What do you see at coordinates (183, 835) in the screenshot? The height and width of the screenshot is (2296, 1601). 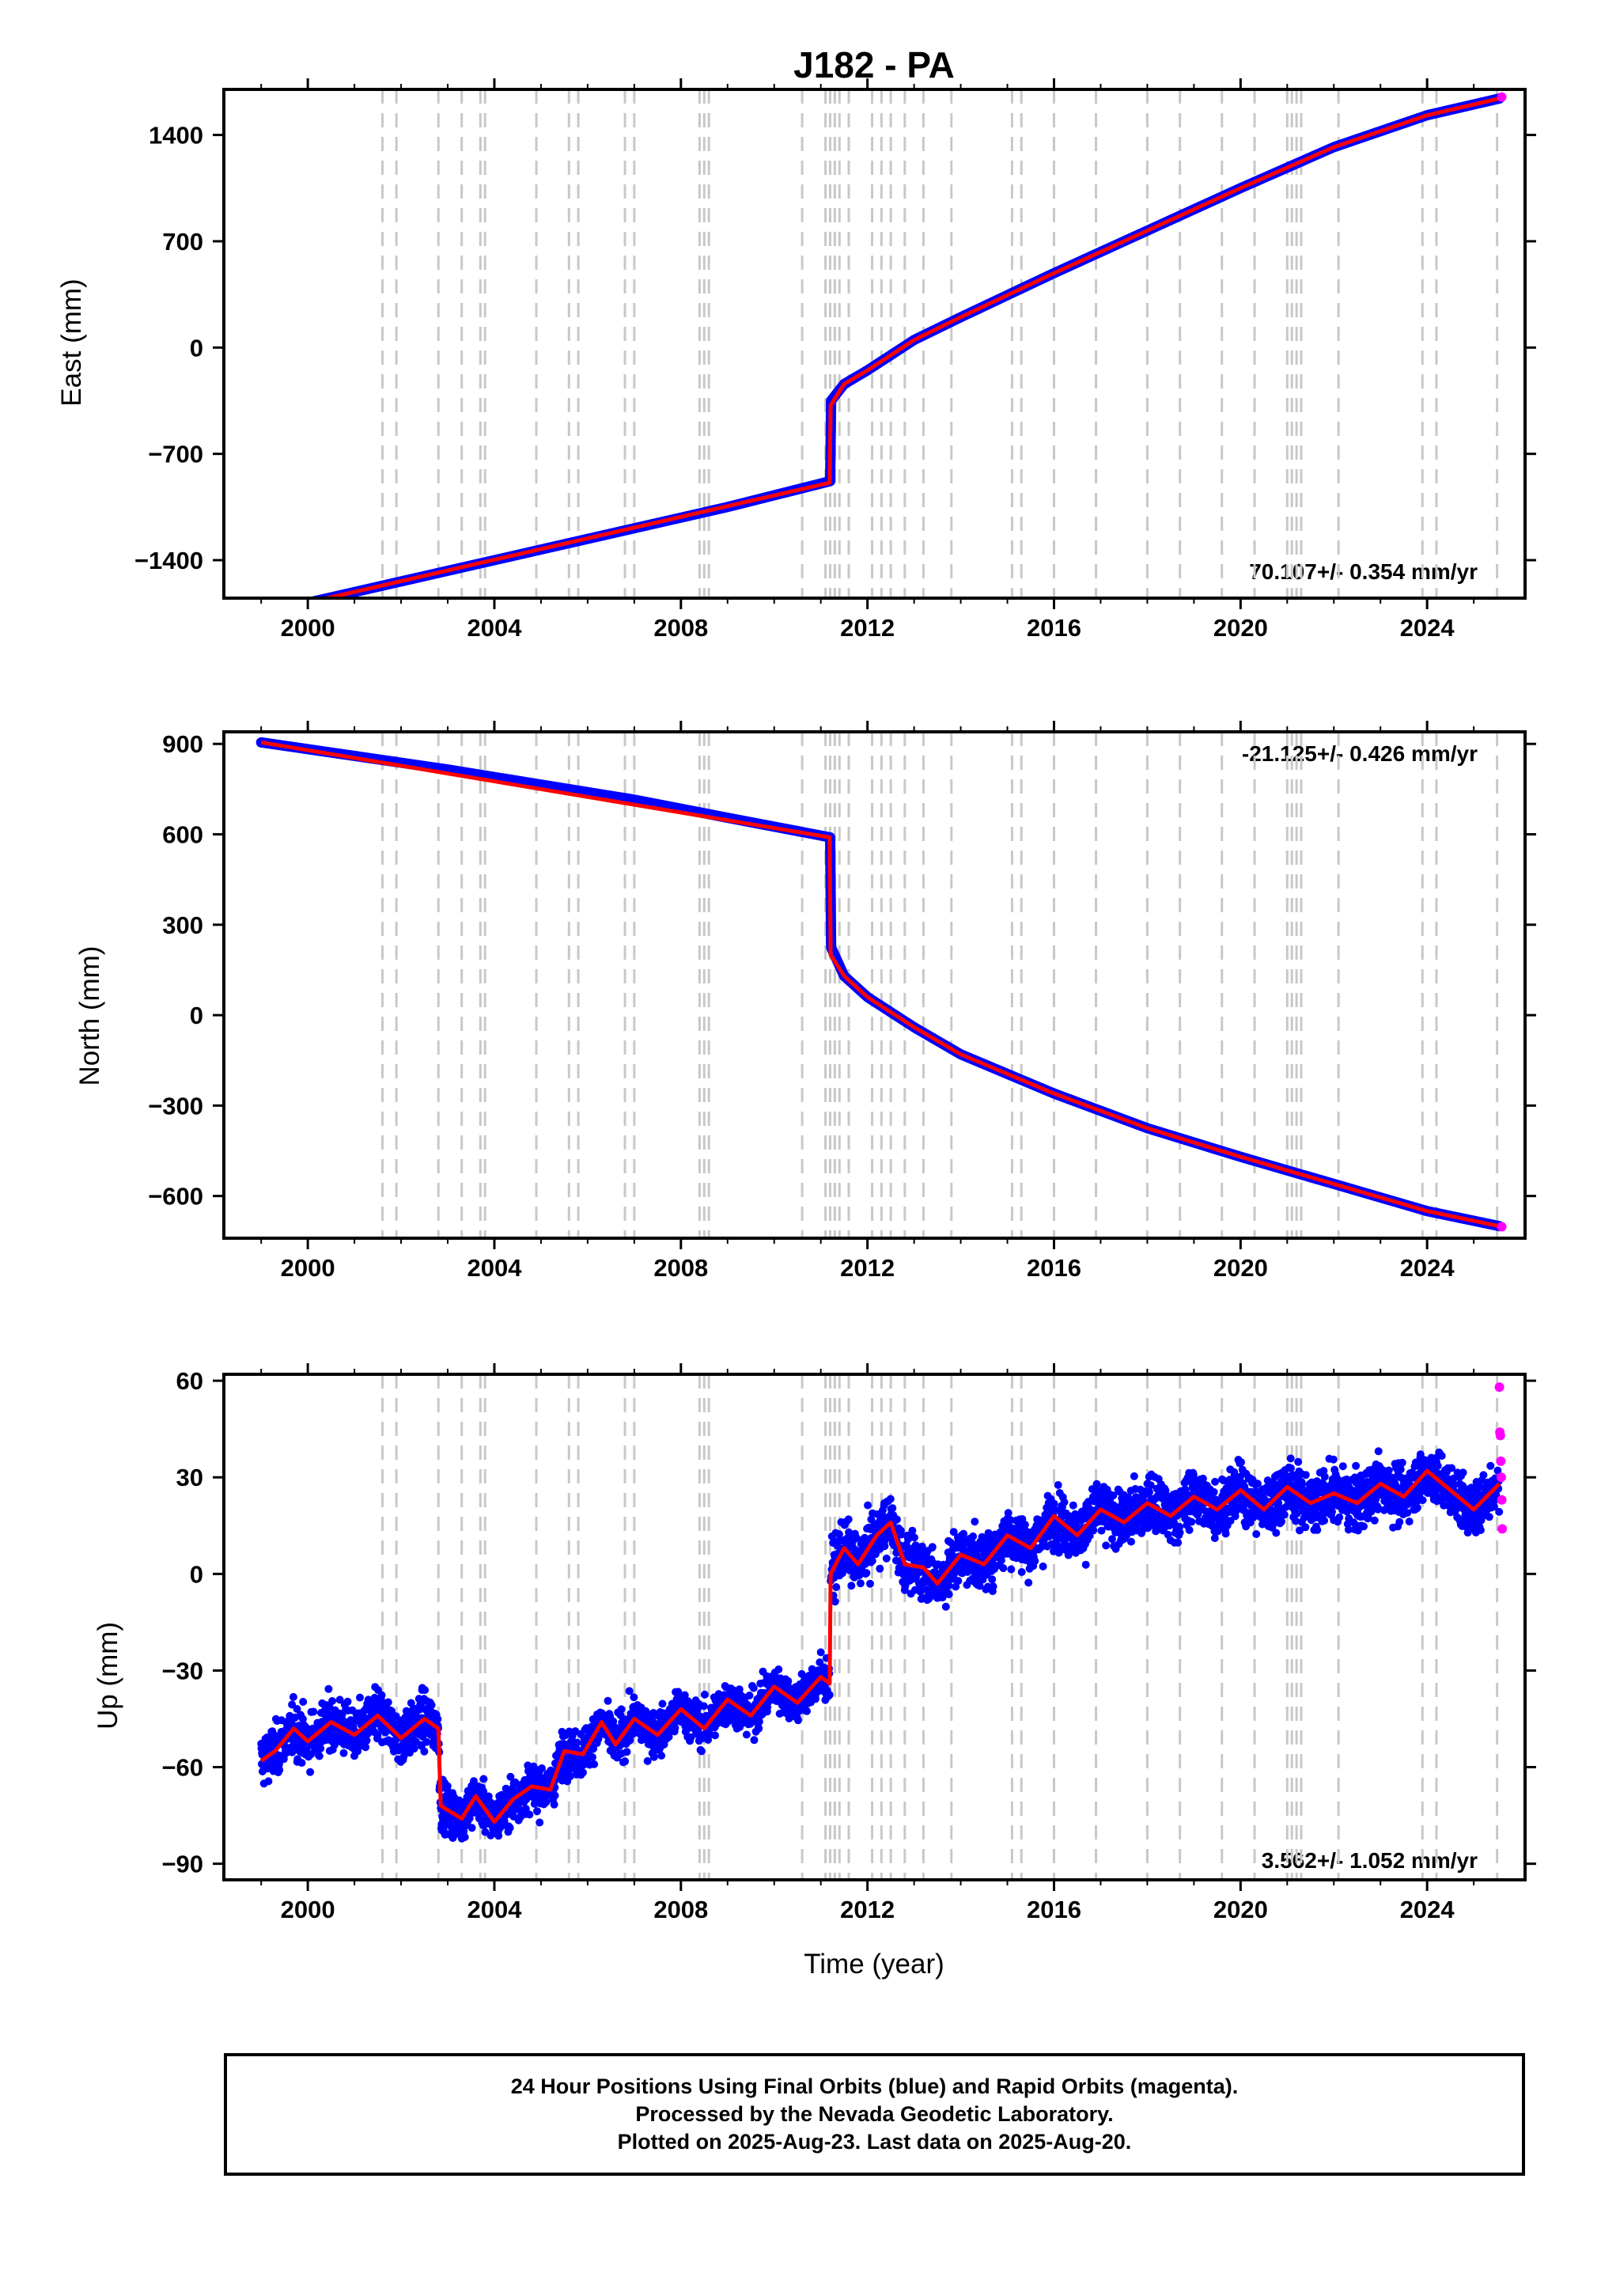 I see `y-tick-label: 600` at bounding box center [183, 835].